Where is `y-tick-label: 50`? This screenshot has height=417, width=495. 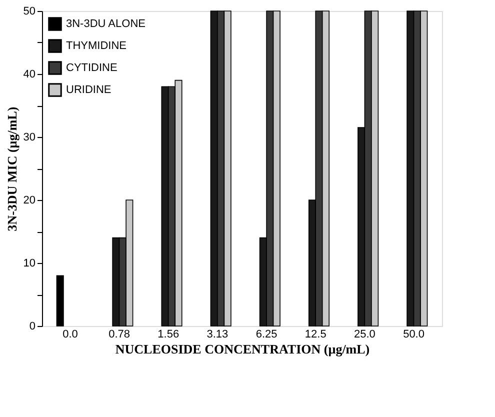 y-tick-label: 50 is located at coordinates (29, 12).